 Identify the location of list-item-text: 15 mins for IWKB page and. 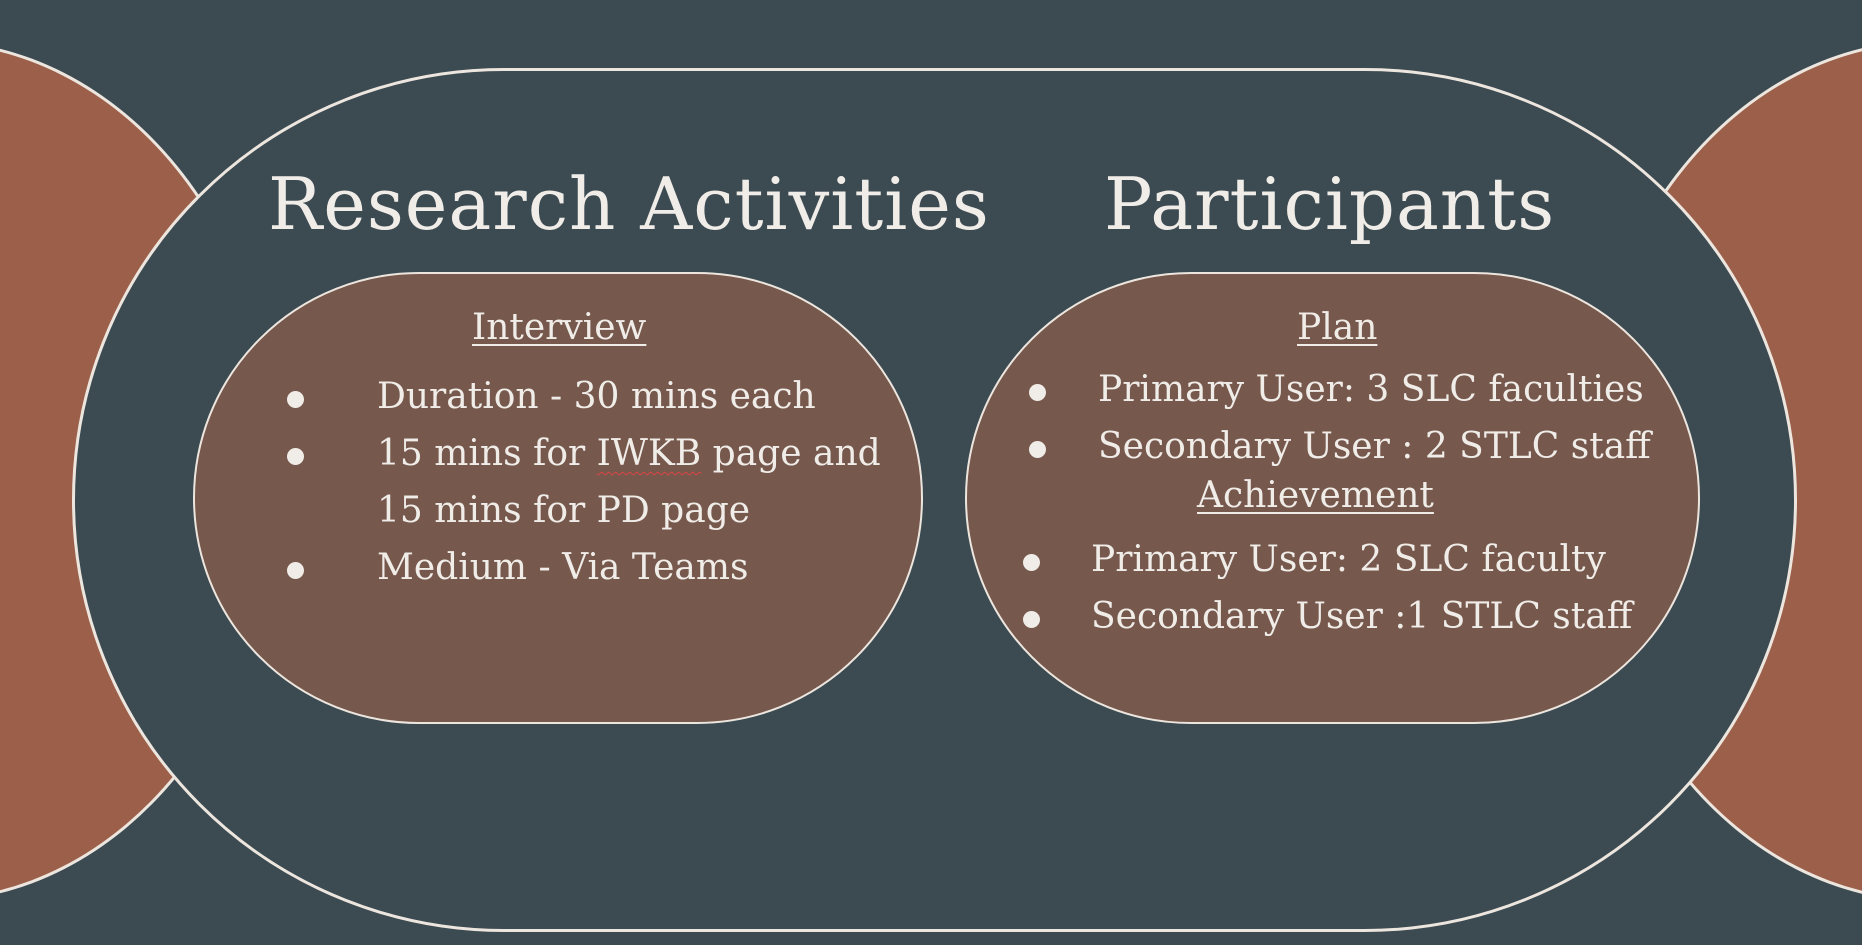
(629, 453).